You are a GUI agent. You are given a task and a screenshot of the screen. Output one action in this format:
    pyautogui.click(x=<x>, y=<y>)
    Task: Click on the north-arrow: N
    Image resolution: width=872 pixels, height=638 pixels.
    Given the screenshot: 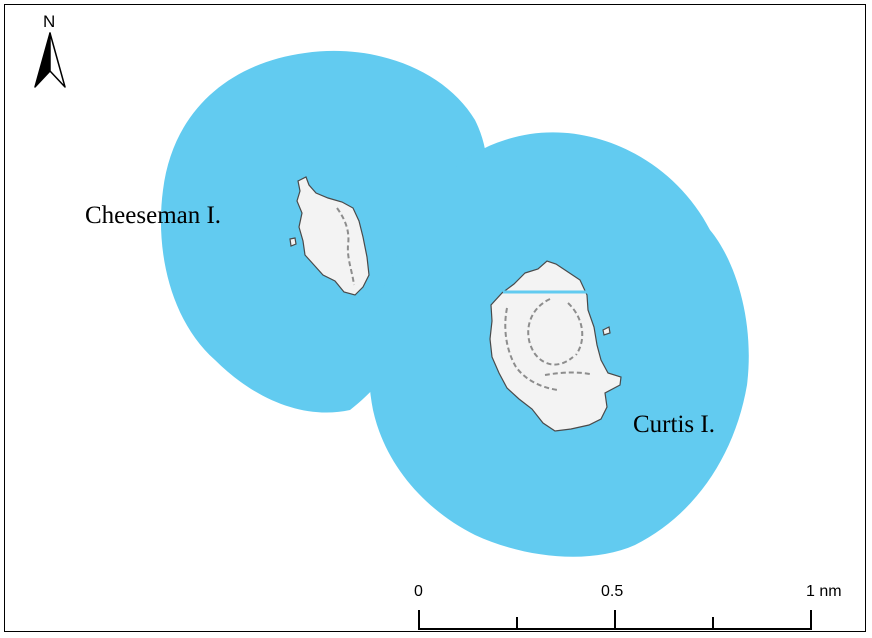 What is the action you would take?
    pyautogui.click(x=50, y=50)
    